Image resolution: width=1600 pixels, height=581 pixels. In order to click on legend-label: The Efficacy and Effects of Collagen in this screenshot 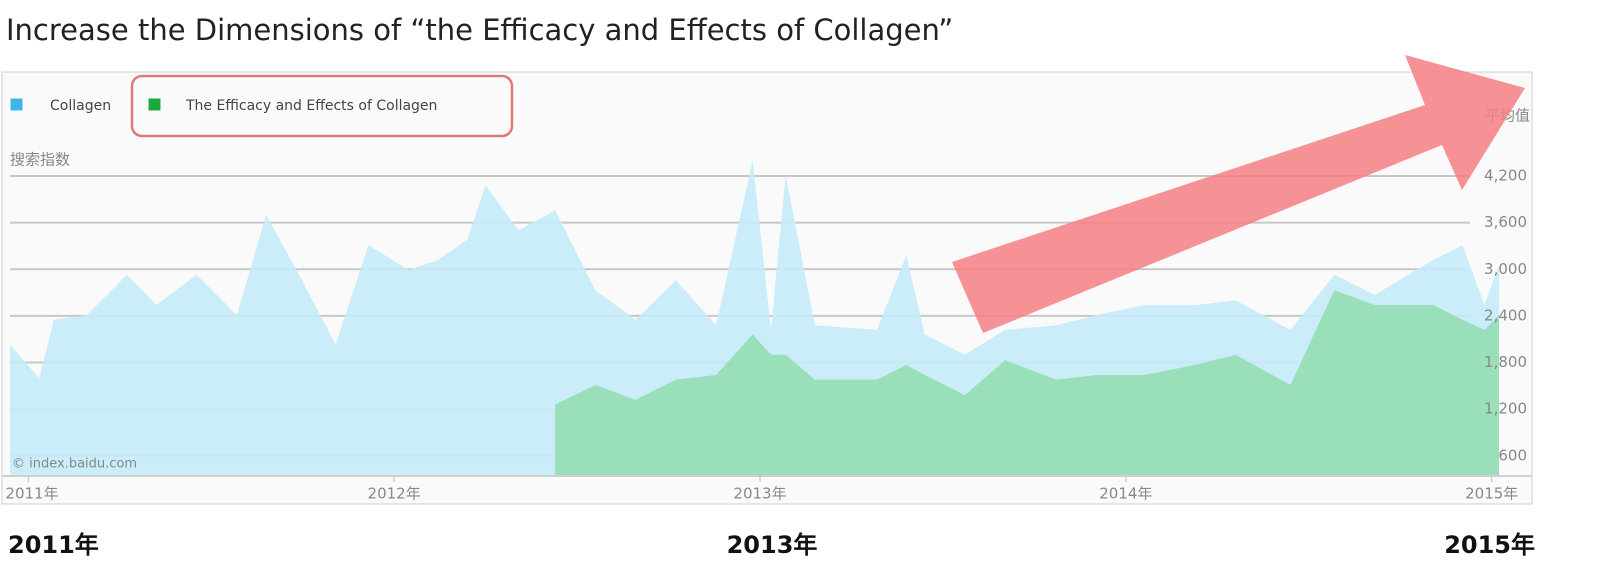, I will do `click(311, 106)`.